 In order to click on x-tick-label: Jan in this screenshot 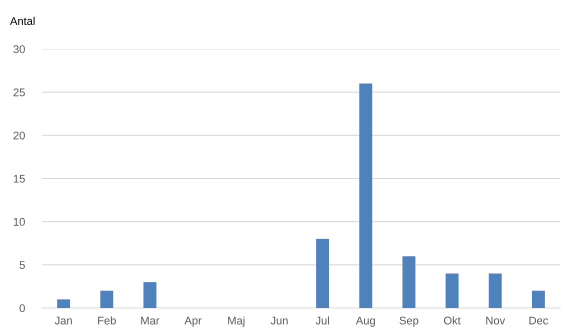, I will do `click(63, 320)`.